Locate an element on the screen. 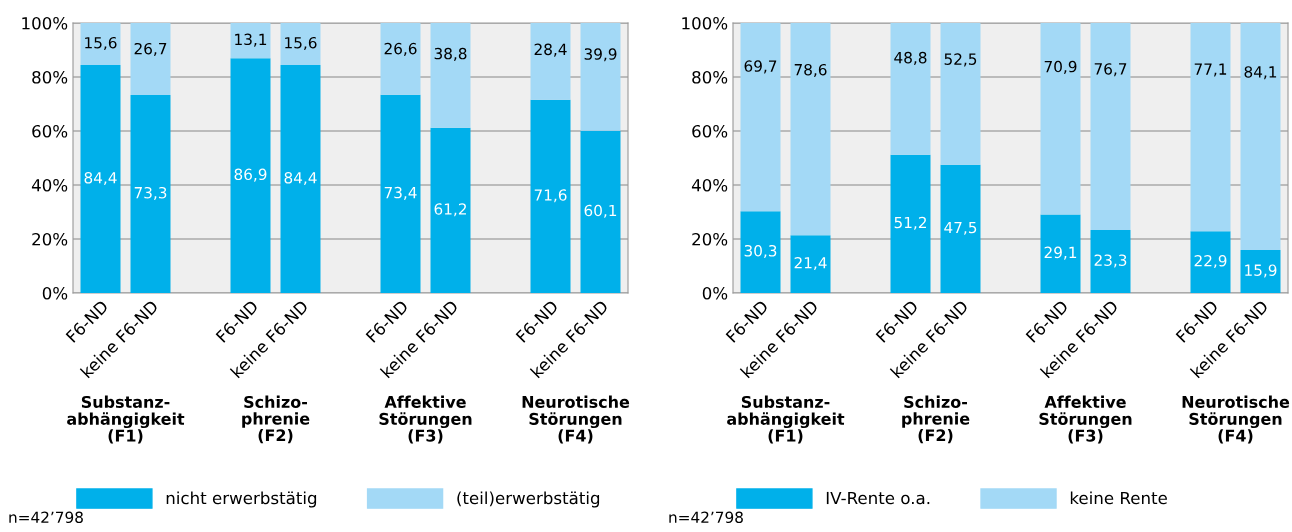 This screenshot has height=532, width=1292. data-label: 29,1 is located at coordinates (1060, 253).